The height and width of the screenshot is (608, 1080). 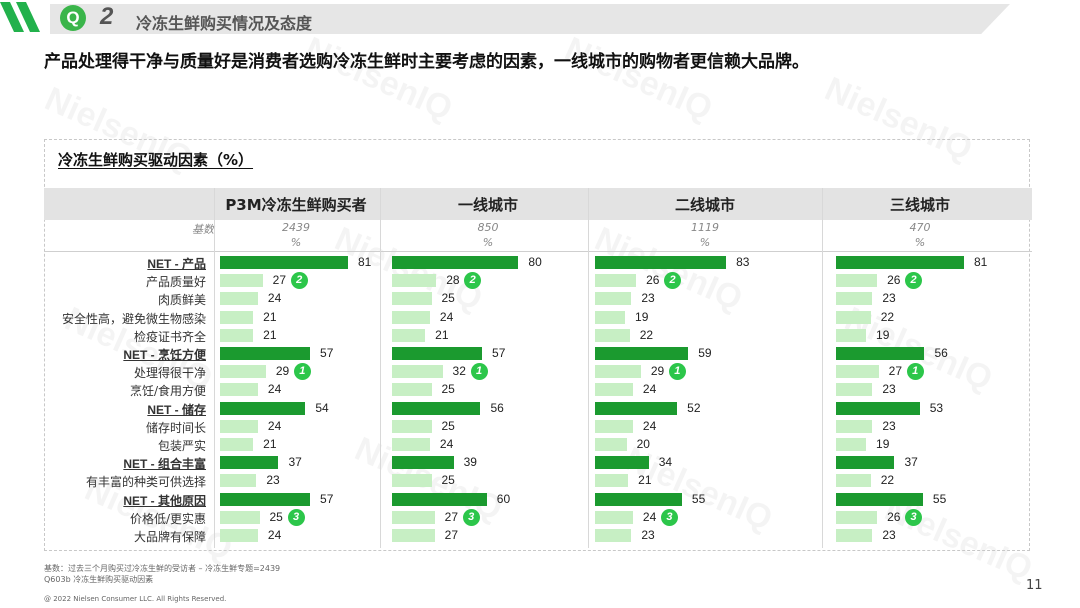 I want to click on column-header-3: 二线城市, so click(x=704, y=205).